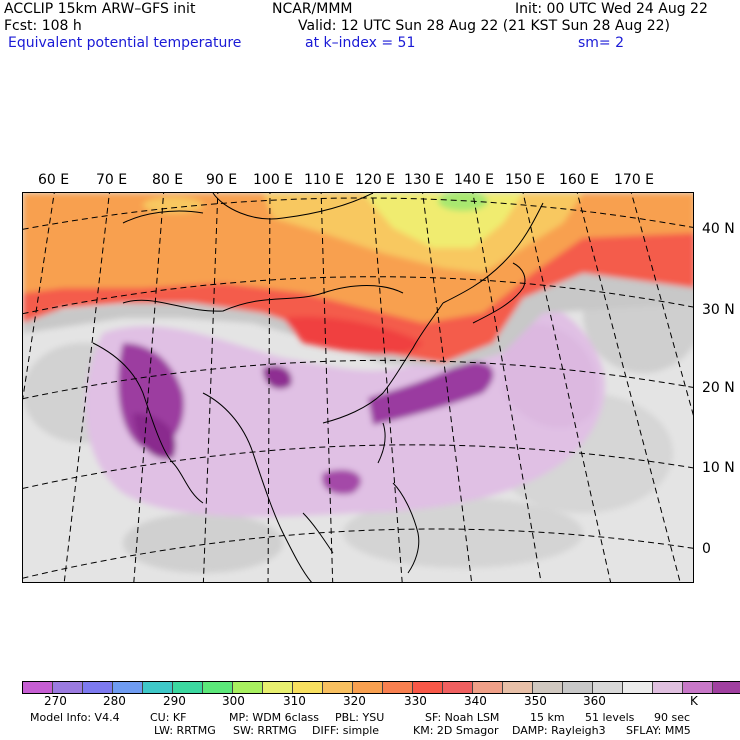 Image resolution: width=740 pixels, height=740 pixels. Describe the element at coordinates (658, 730) in the screenshot. I see `footer-item: SFLAY: MM5` at that location.